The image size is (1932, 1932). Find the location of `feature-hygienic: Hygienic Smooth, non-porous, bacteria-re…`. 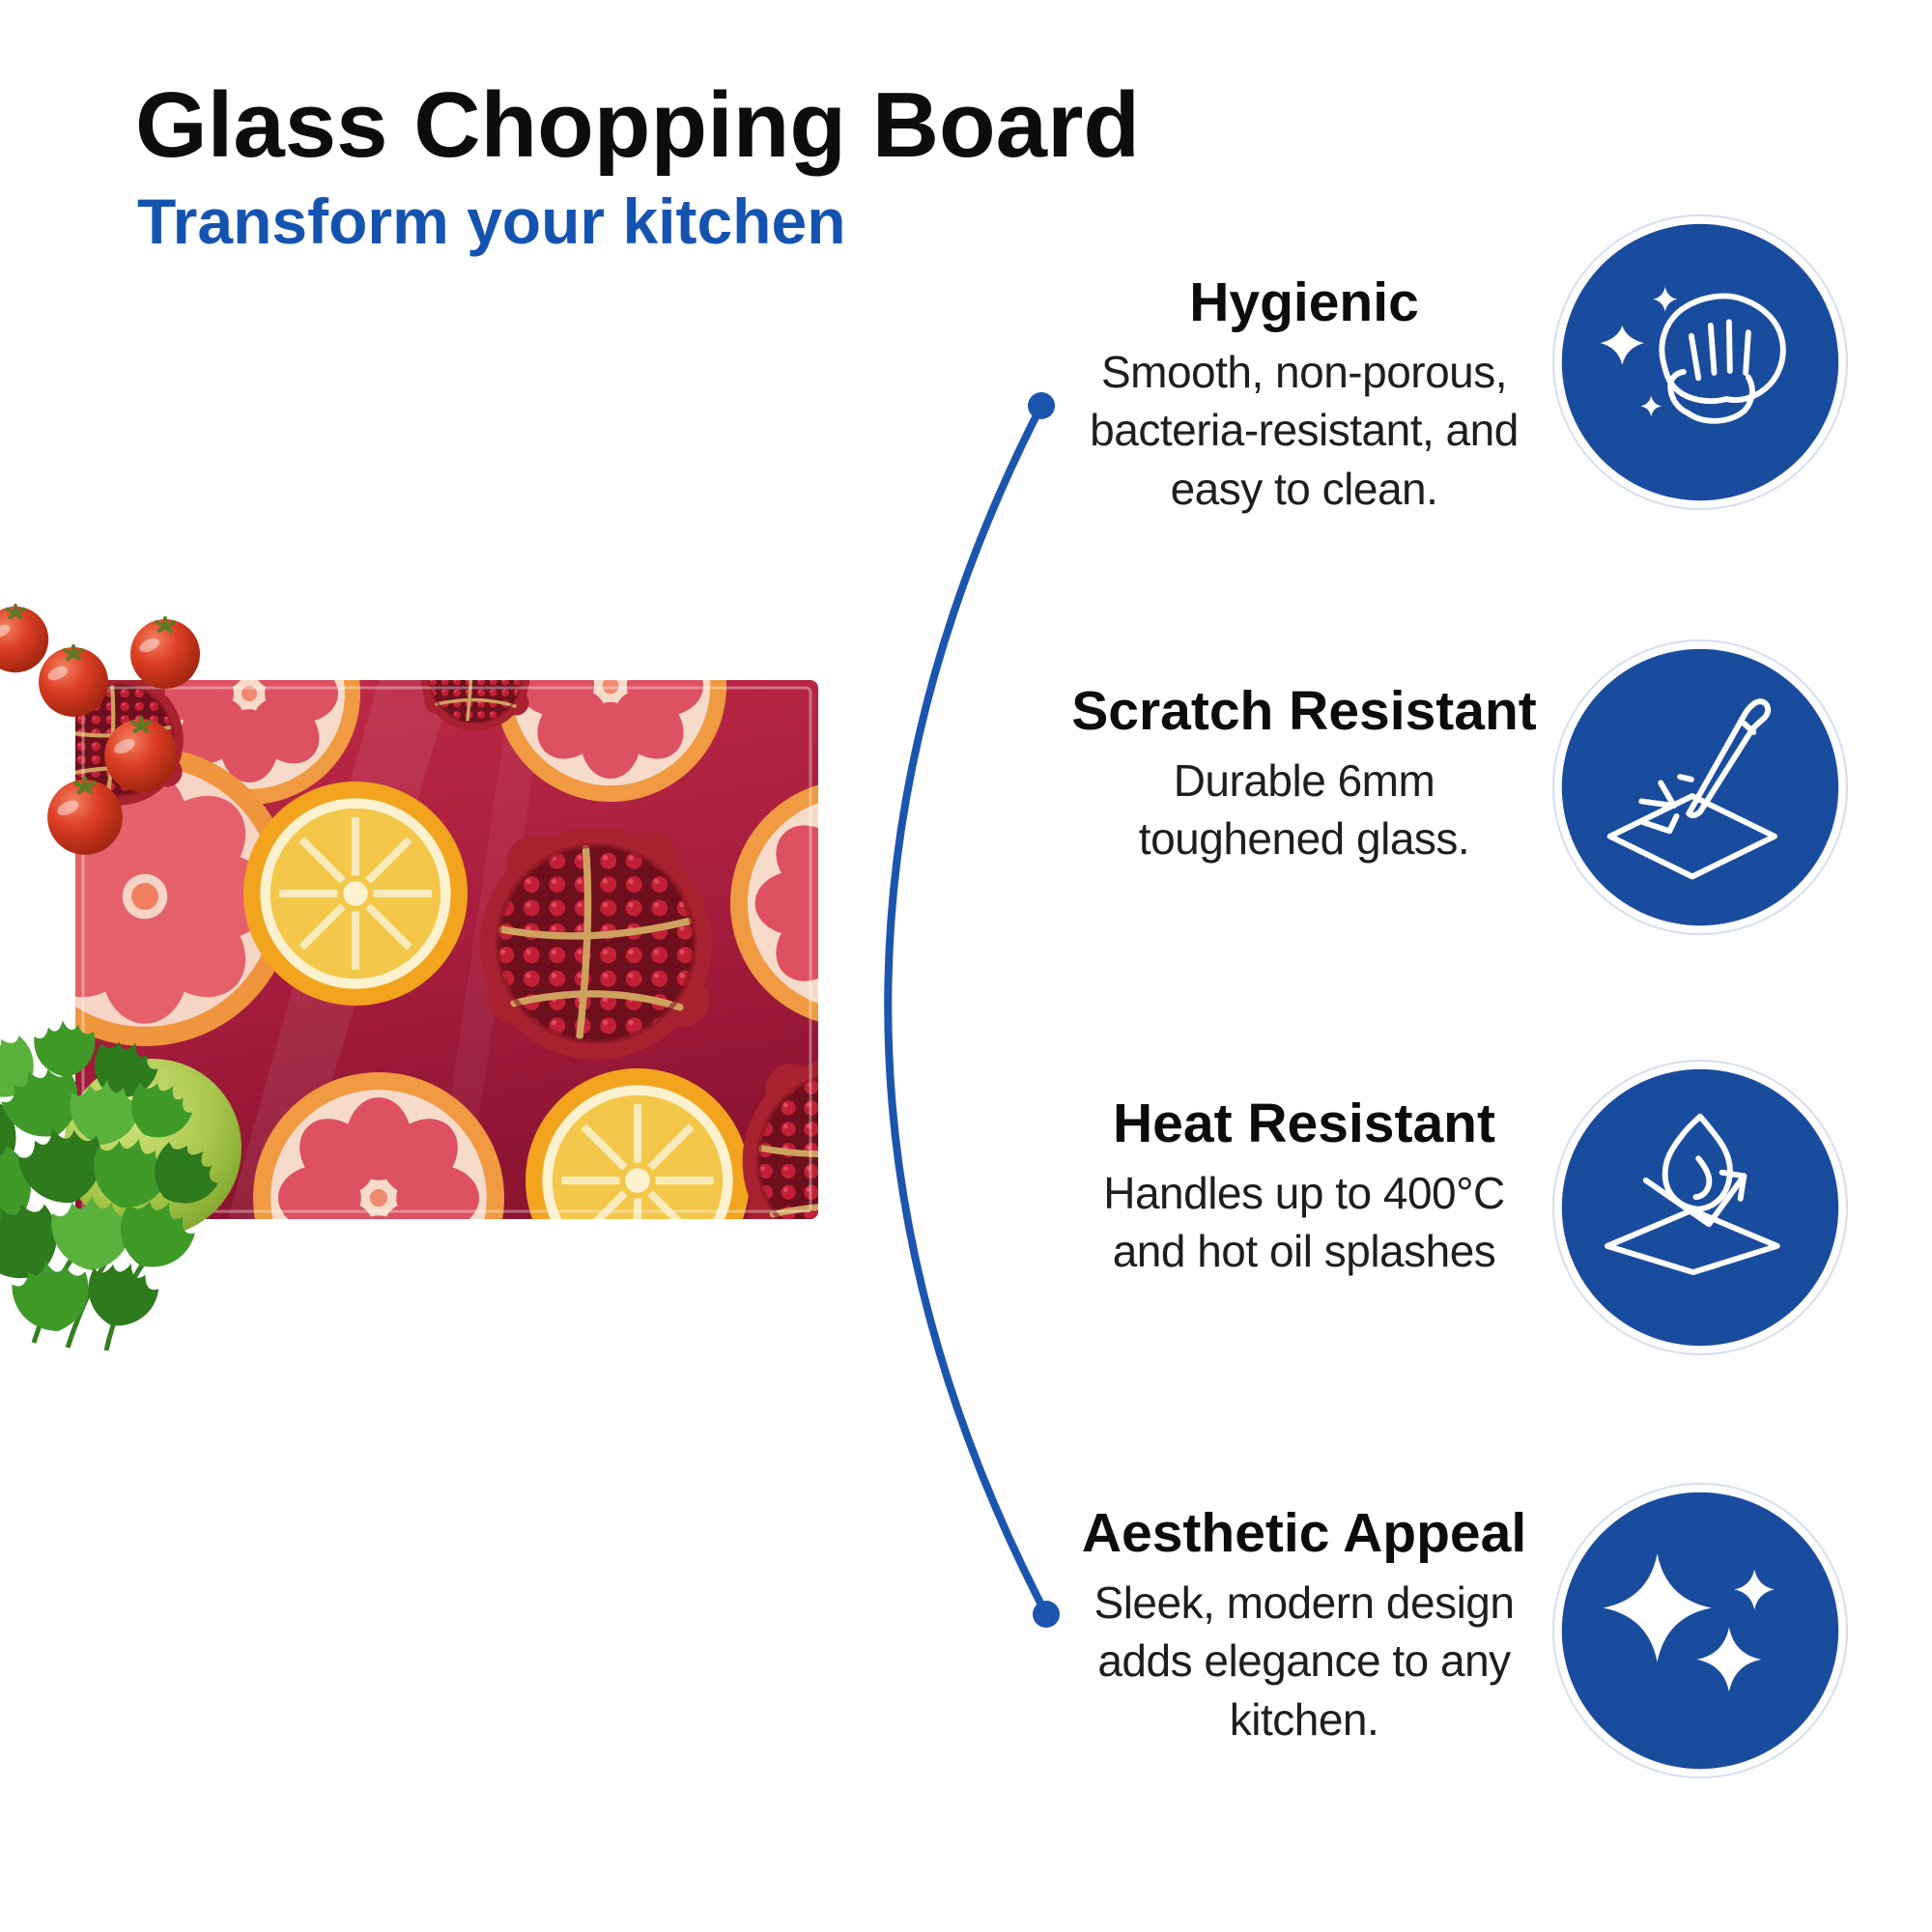

feature-hygienic: Hygienic Smooth, non-porous, bacteria-re… is located at coordinates (1304, 395).